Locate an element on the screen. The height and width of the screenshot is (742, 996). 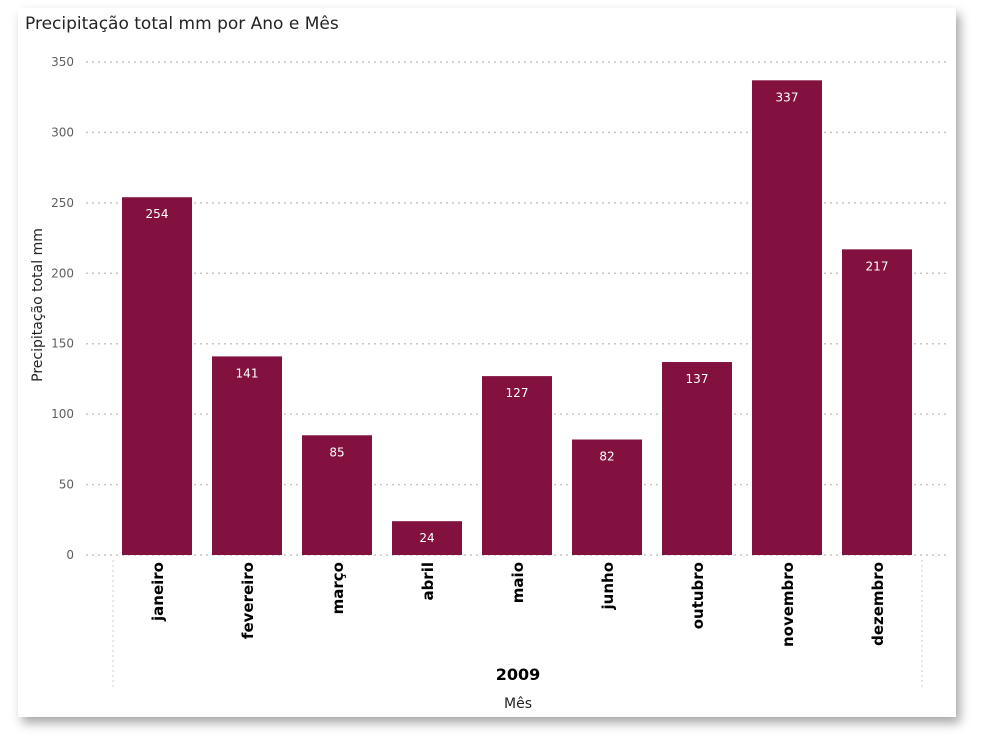
y-tick-label: 250 is located at coordinates (62, 203).